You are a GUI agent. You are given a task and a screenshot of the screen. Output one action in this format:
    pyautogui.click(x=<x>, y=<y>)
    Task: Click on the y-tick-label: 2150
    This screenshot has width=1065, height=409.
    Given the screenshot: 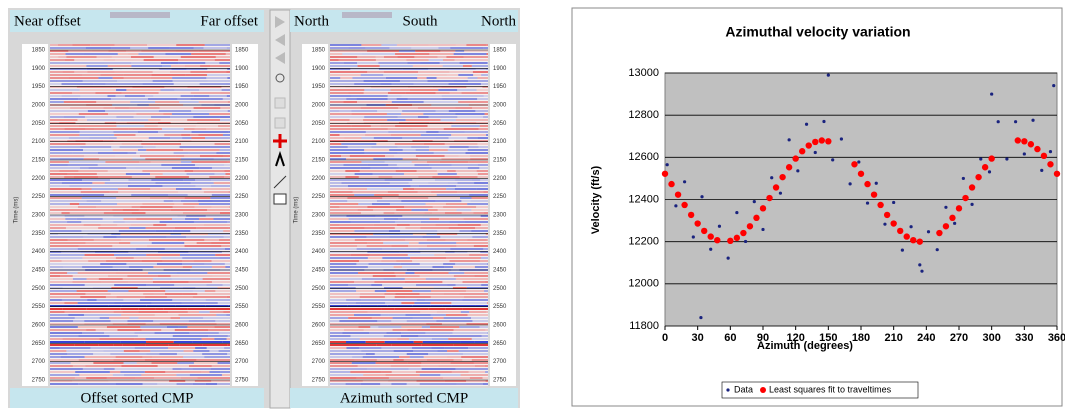 What is the action you would take?
    pyautogui.click(x=319, y=161)
    